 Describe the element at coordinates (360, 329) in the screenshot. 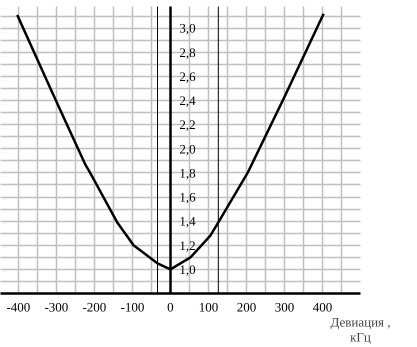

I see `x-axis-title: Девиация , кГц` at that location.